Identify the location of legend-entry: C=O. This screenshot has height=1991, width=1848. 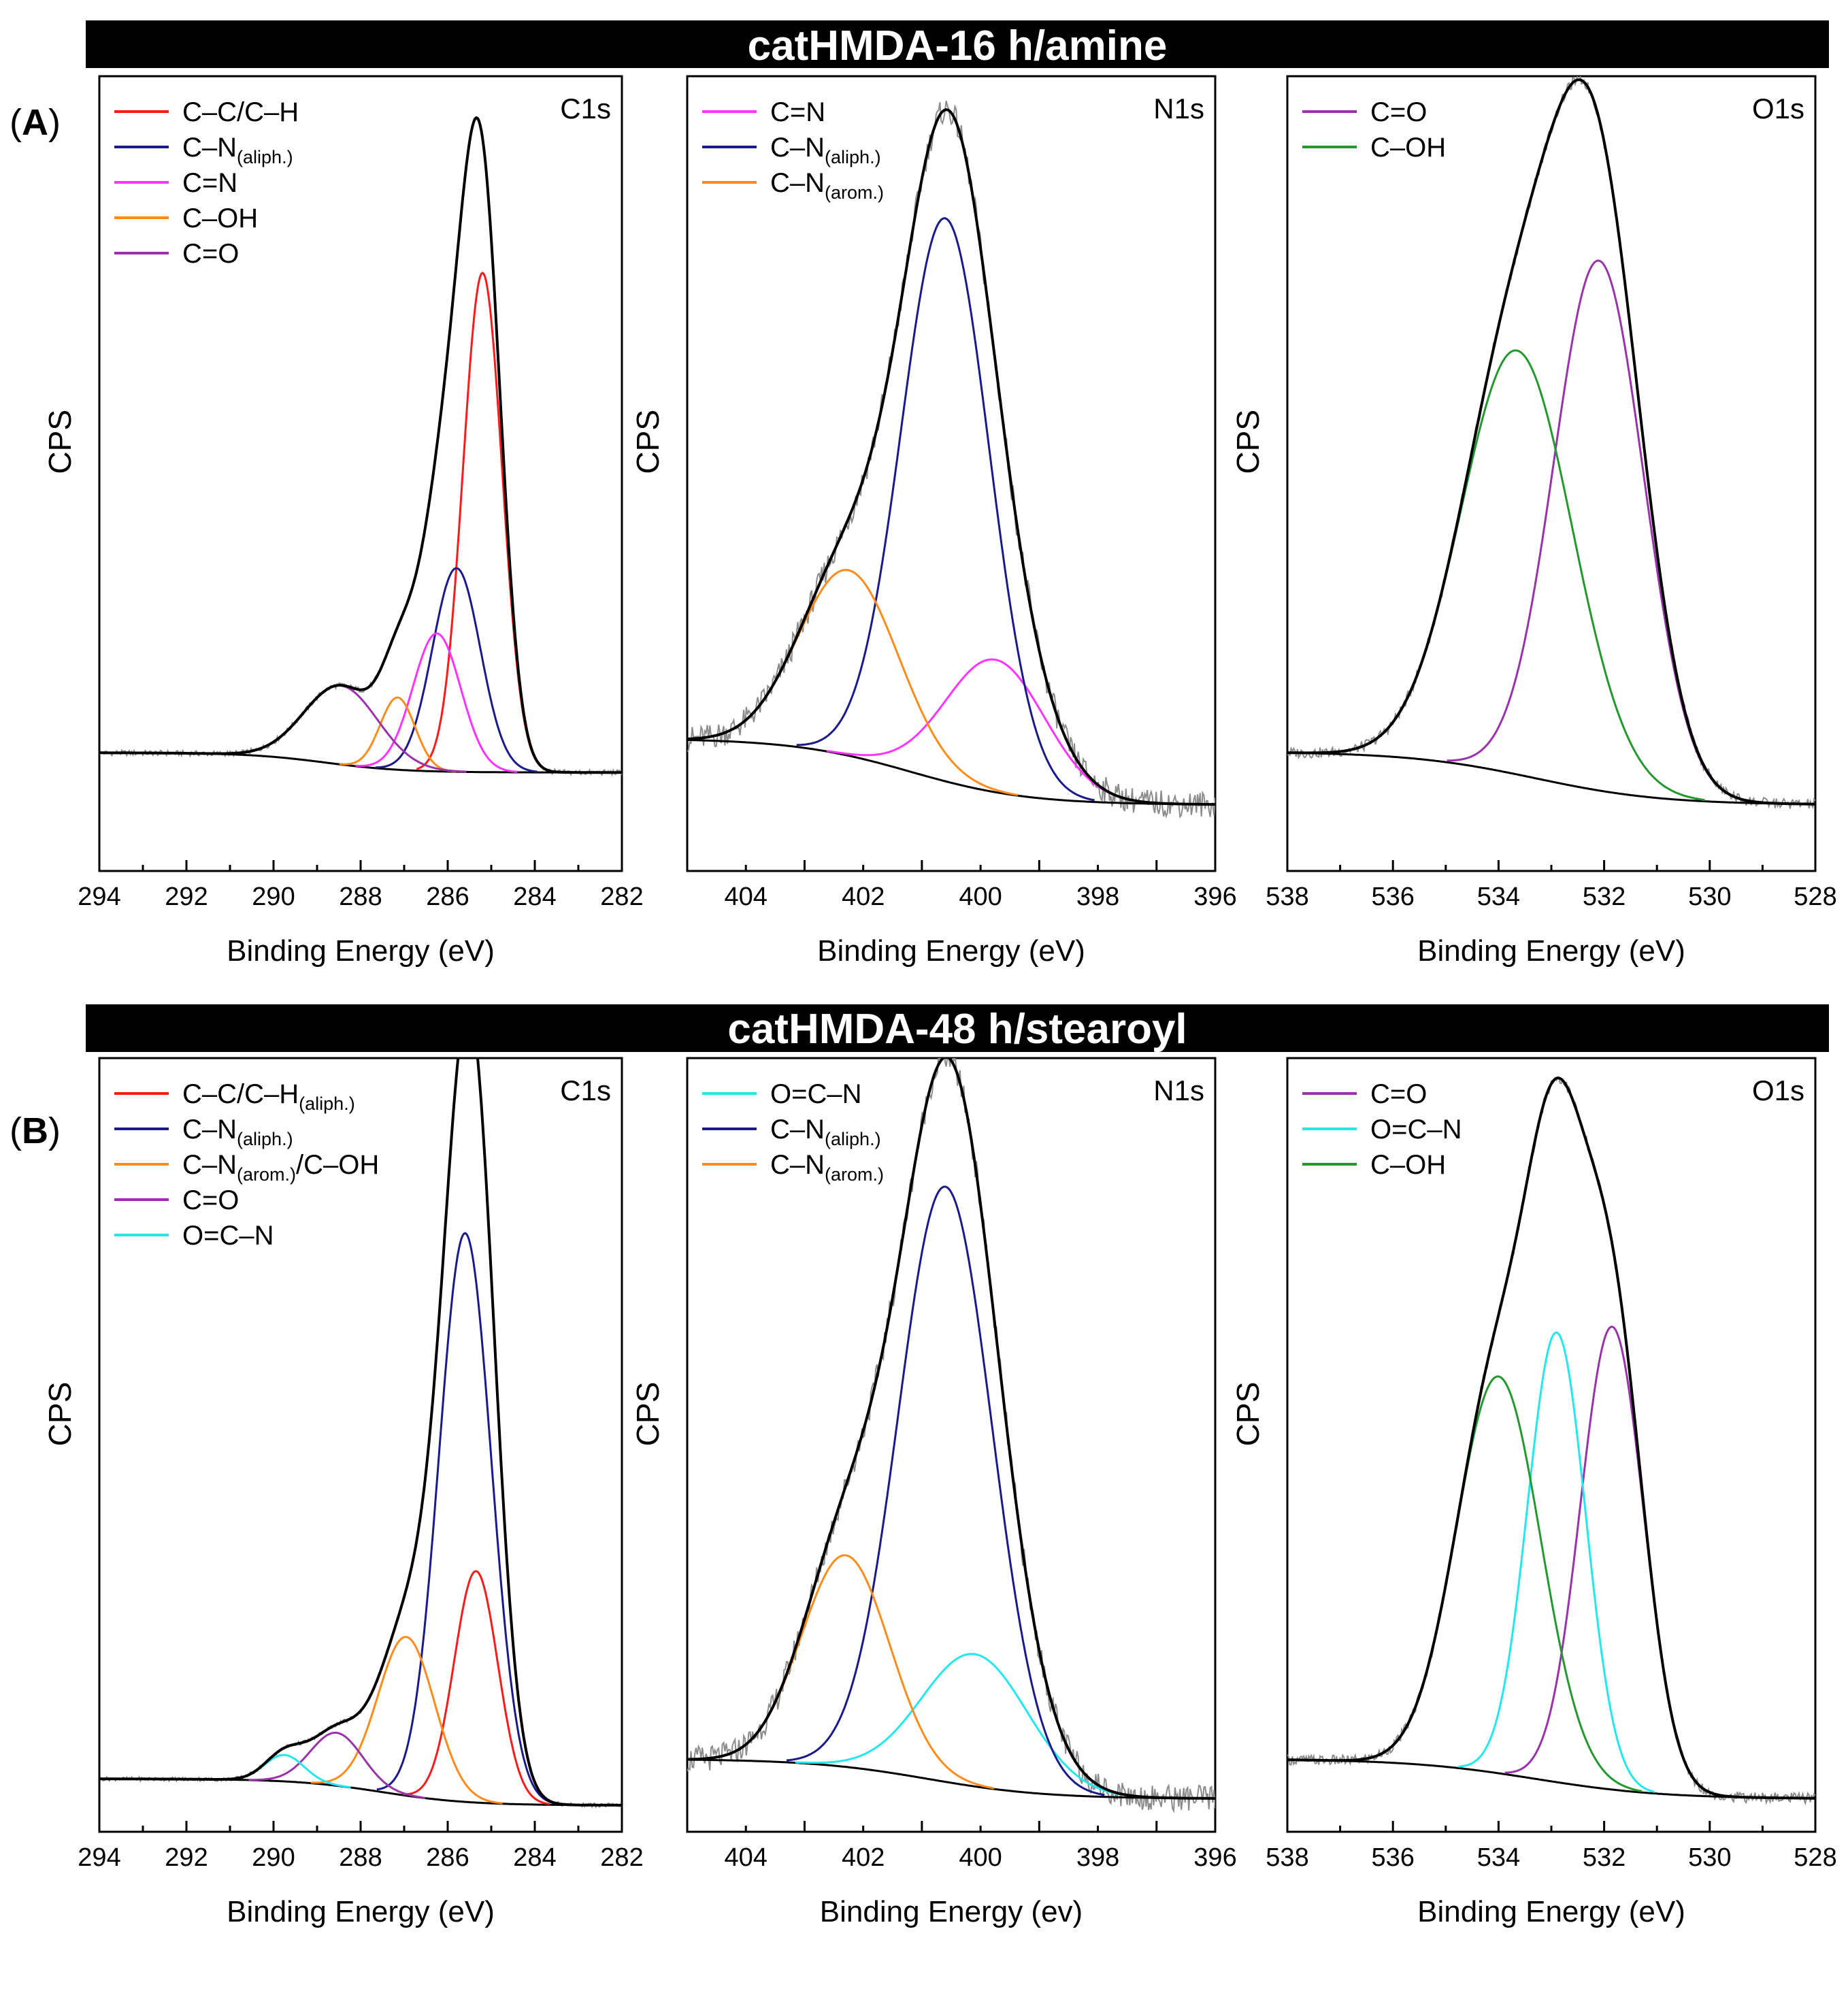
(1398, 112).